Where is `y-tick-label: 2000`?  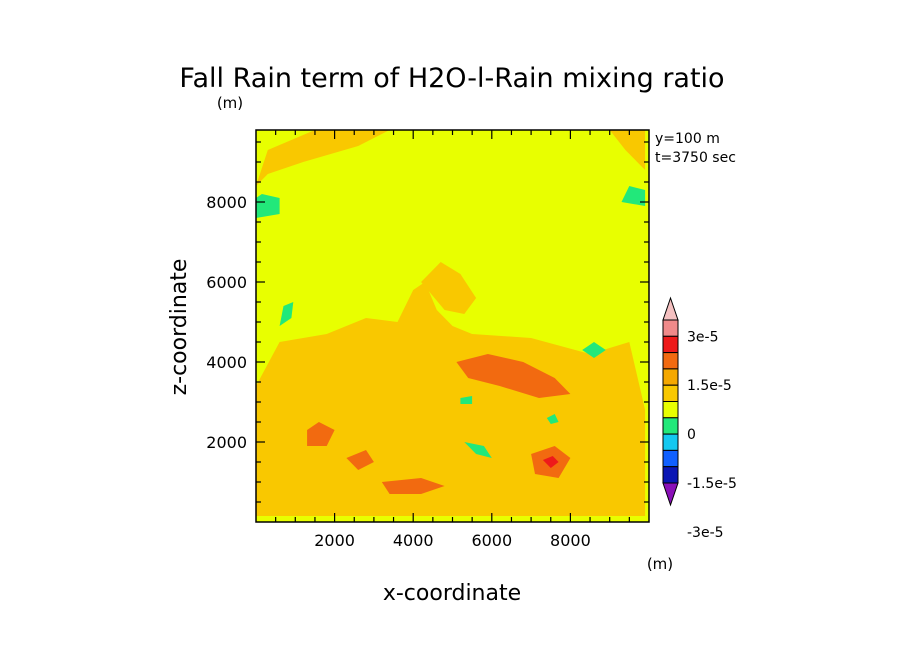 y-tick-label: 2000 is located at coordinates (226, 442).